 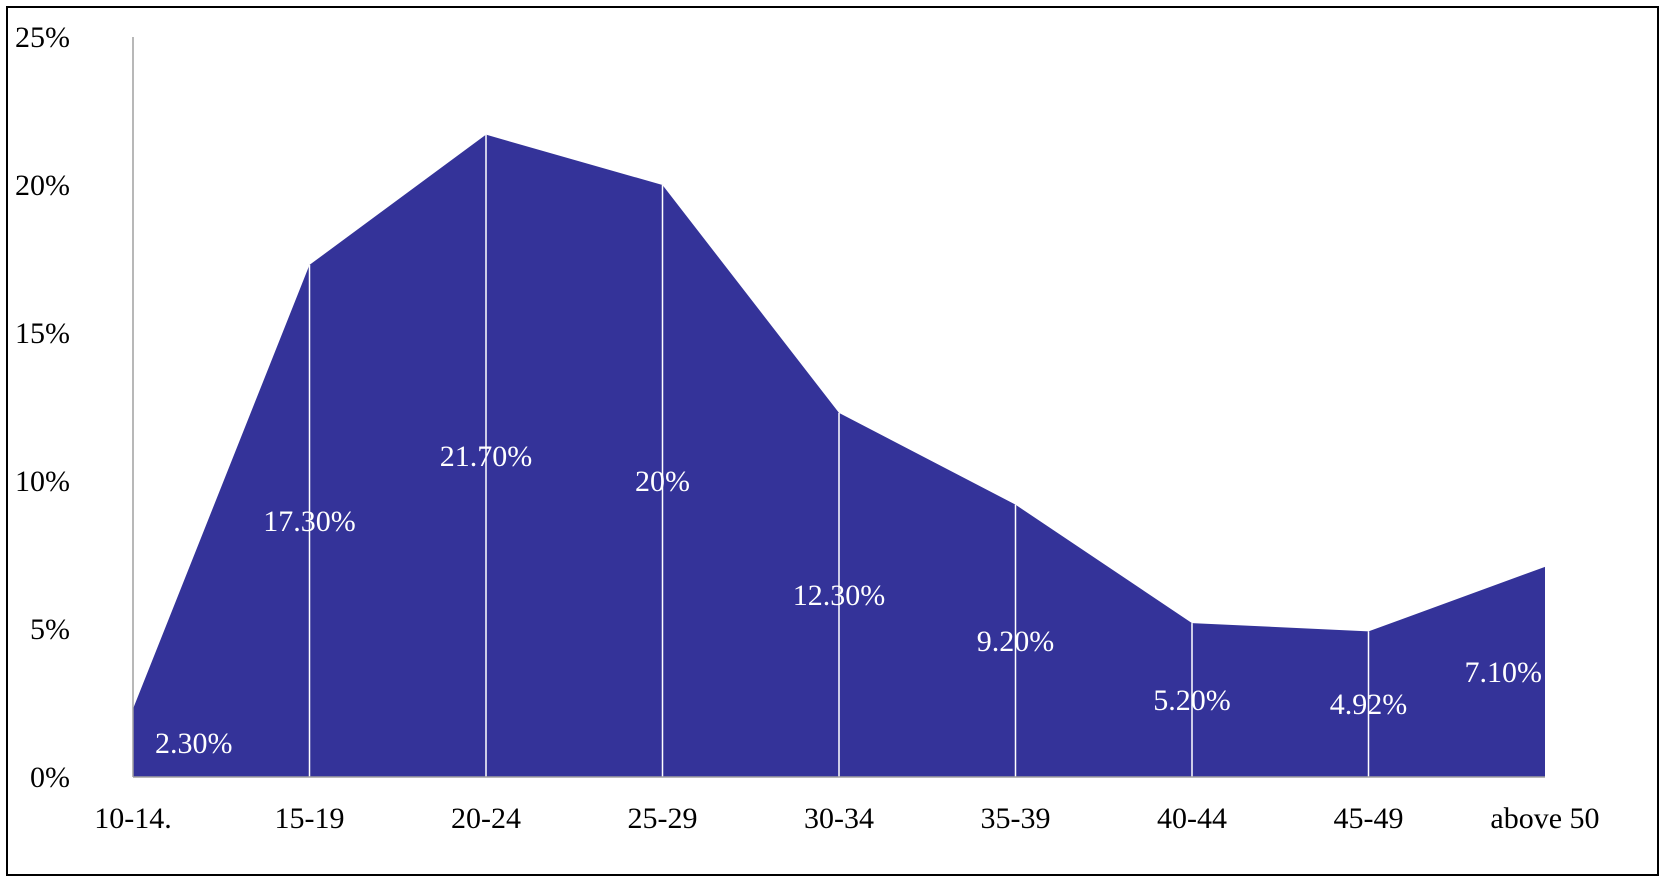 I want to click on x-tick-label: 20-24, so click(x=486, y=818).